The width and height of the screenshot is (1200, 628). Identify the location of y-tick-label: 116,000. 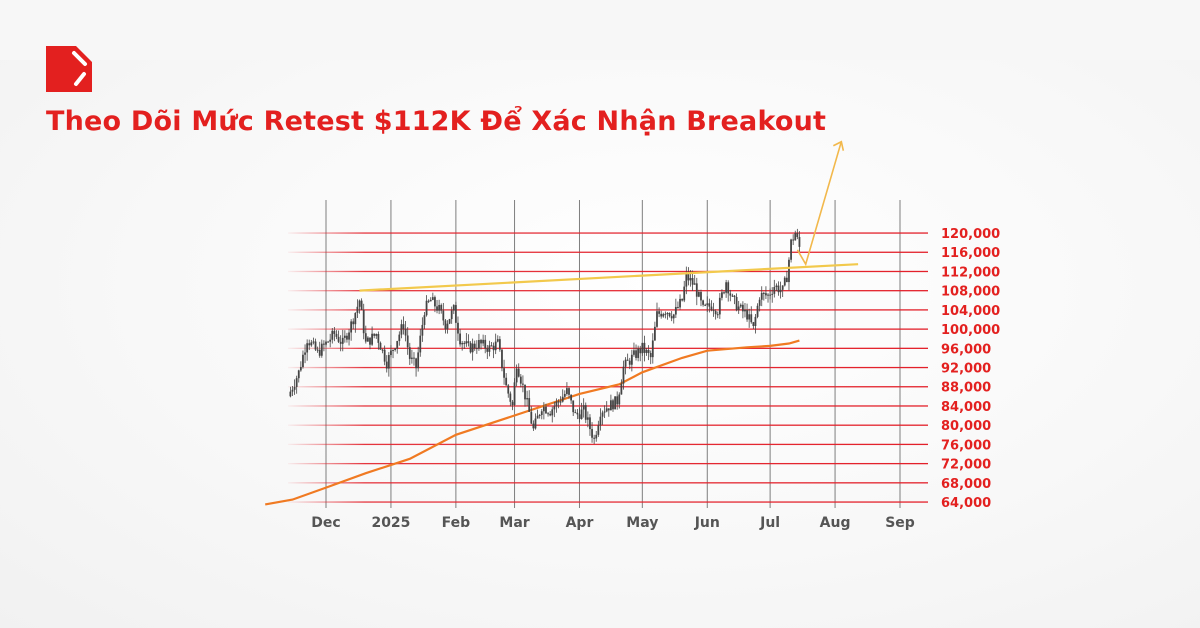
(970, 253).